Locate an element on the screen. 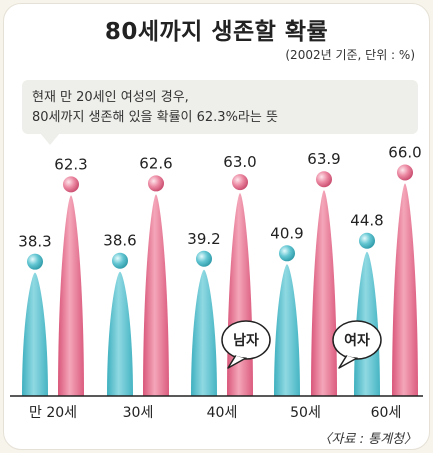 The width and height of the screenshot is (433, 453). legend-bubble-male: 남자 is located at coordinates (246, 344).